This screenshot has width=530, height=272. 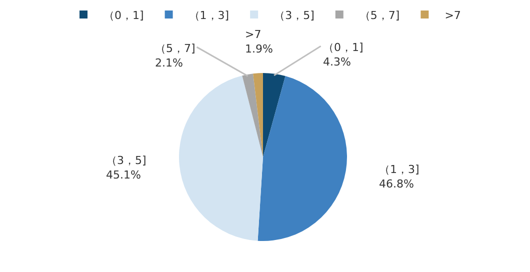 I want to click on legend-label: （1，3], so click(x=209, y=15).